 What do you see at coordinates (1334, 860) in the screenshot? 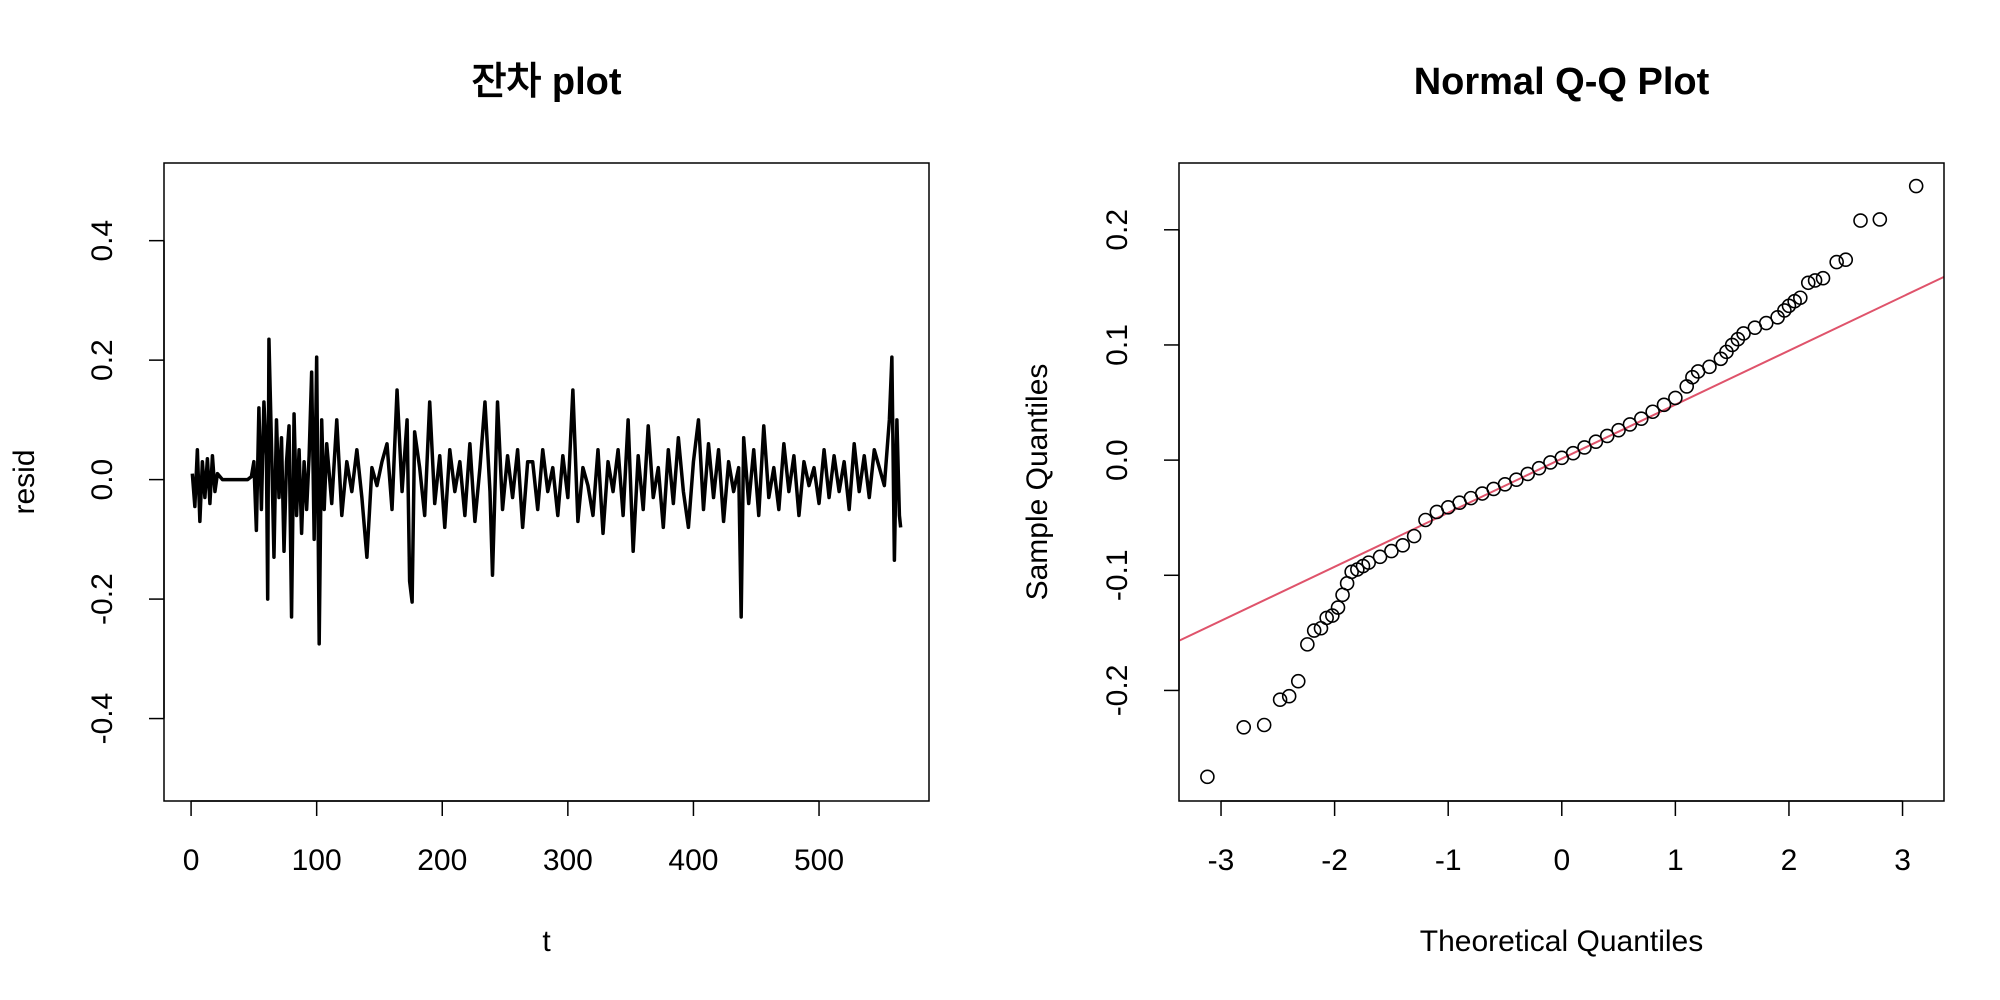
I see `x-tick-label: -2` at bounding box center [1334, 860].